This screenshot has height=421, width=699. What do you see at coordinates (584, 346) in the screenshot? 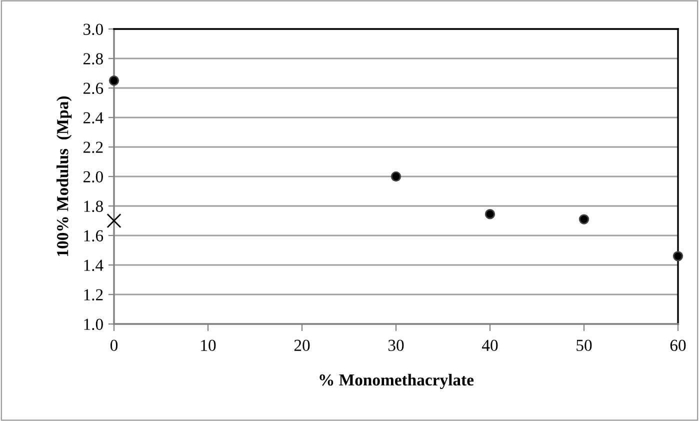
I see `x-tick-label: 50` at bounding box center [584, 346].